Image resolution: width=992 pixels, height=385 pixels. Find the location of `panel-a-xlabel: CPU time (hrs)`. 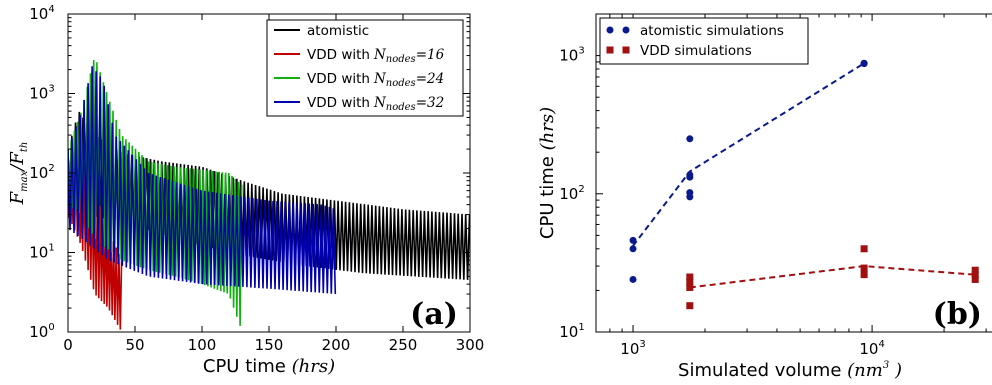

panel-a-xlabel: CPU time (hrs) is located at coordinates (269, 366).